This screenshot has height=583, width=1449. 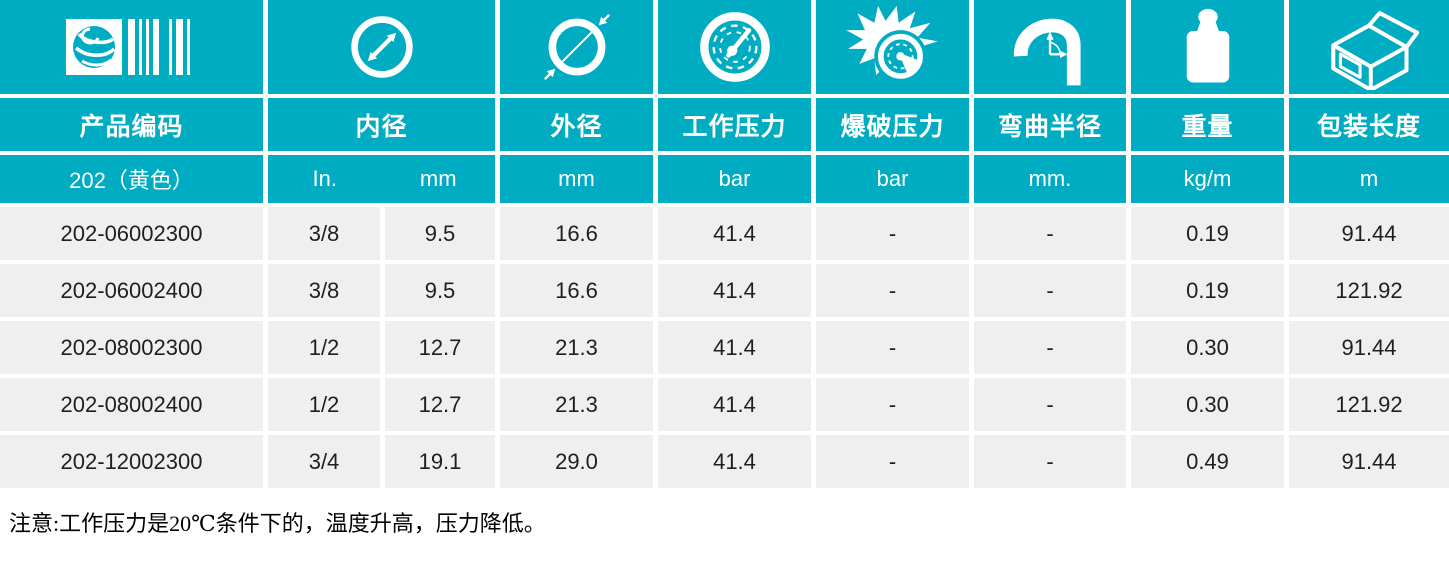 I want to click on unit-label: mm., so click(x=1050, y=178).